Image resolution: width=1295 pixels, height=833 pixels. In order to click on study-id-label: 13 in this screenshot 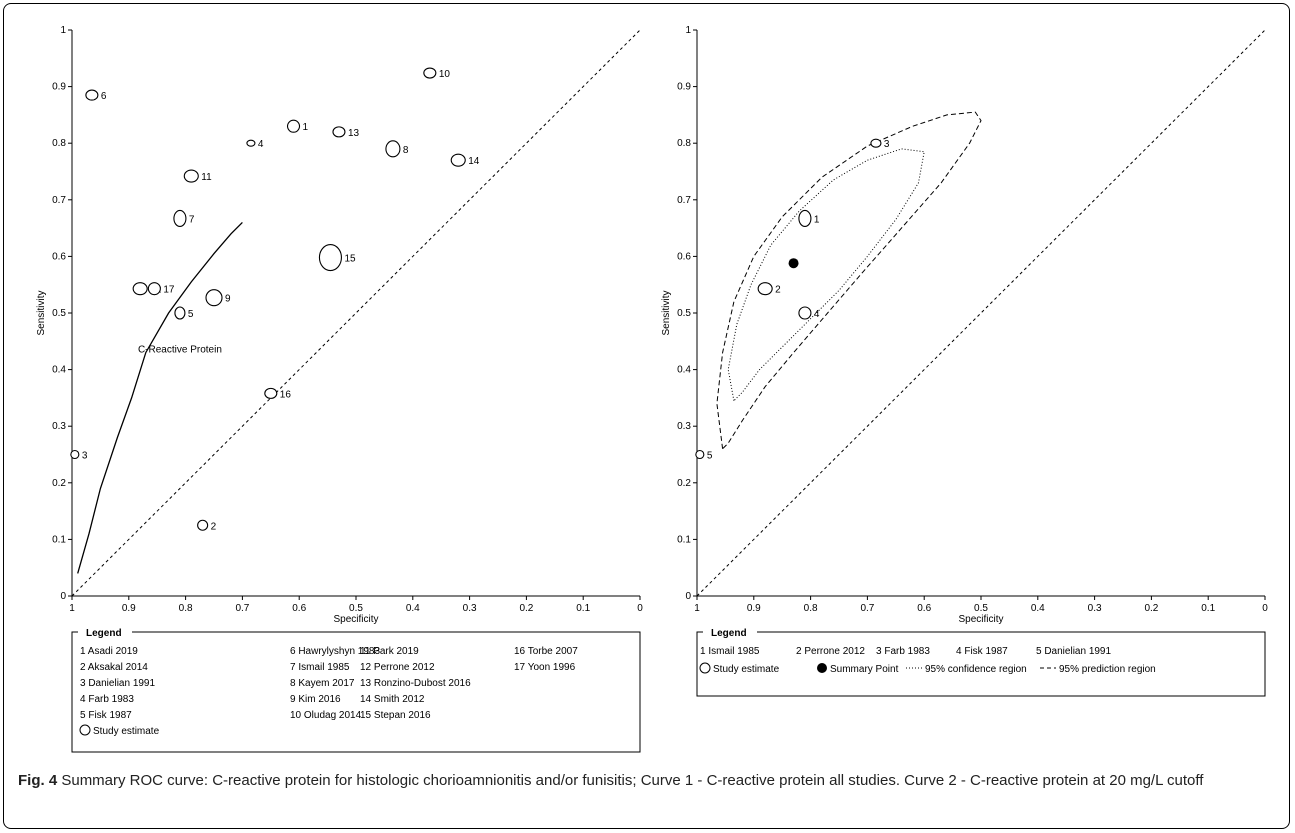, I will do `click(354, 133)`.